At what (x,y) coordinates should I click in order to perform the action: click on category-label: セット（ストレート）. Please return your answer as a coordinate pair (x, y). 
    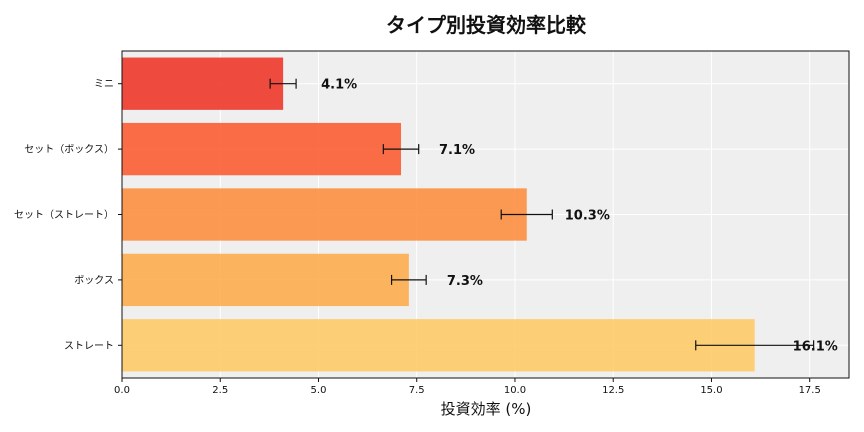
    Looking at the image, I should click on (64, 215).